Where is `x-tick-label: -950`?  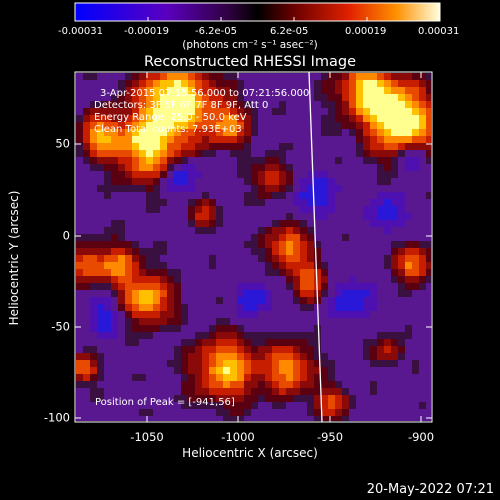
x-tick-label: -950 is located at coordinates (330, 437).